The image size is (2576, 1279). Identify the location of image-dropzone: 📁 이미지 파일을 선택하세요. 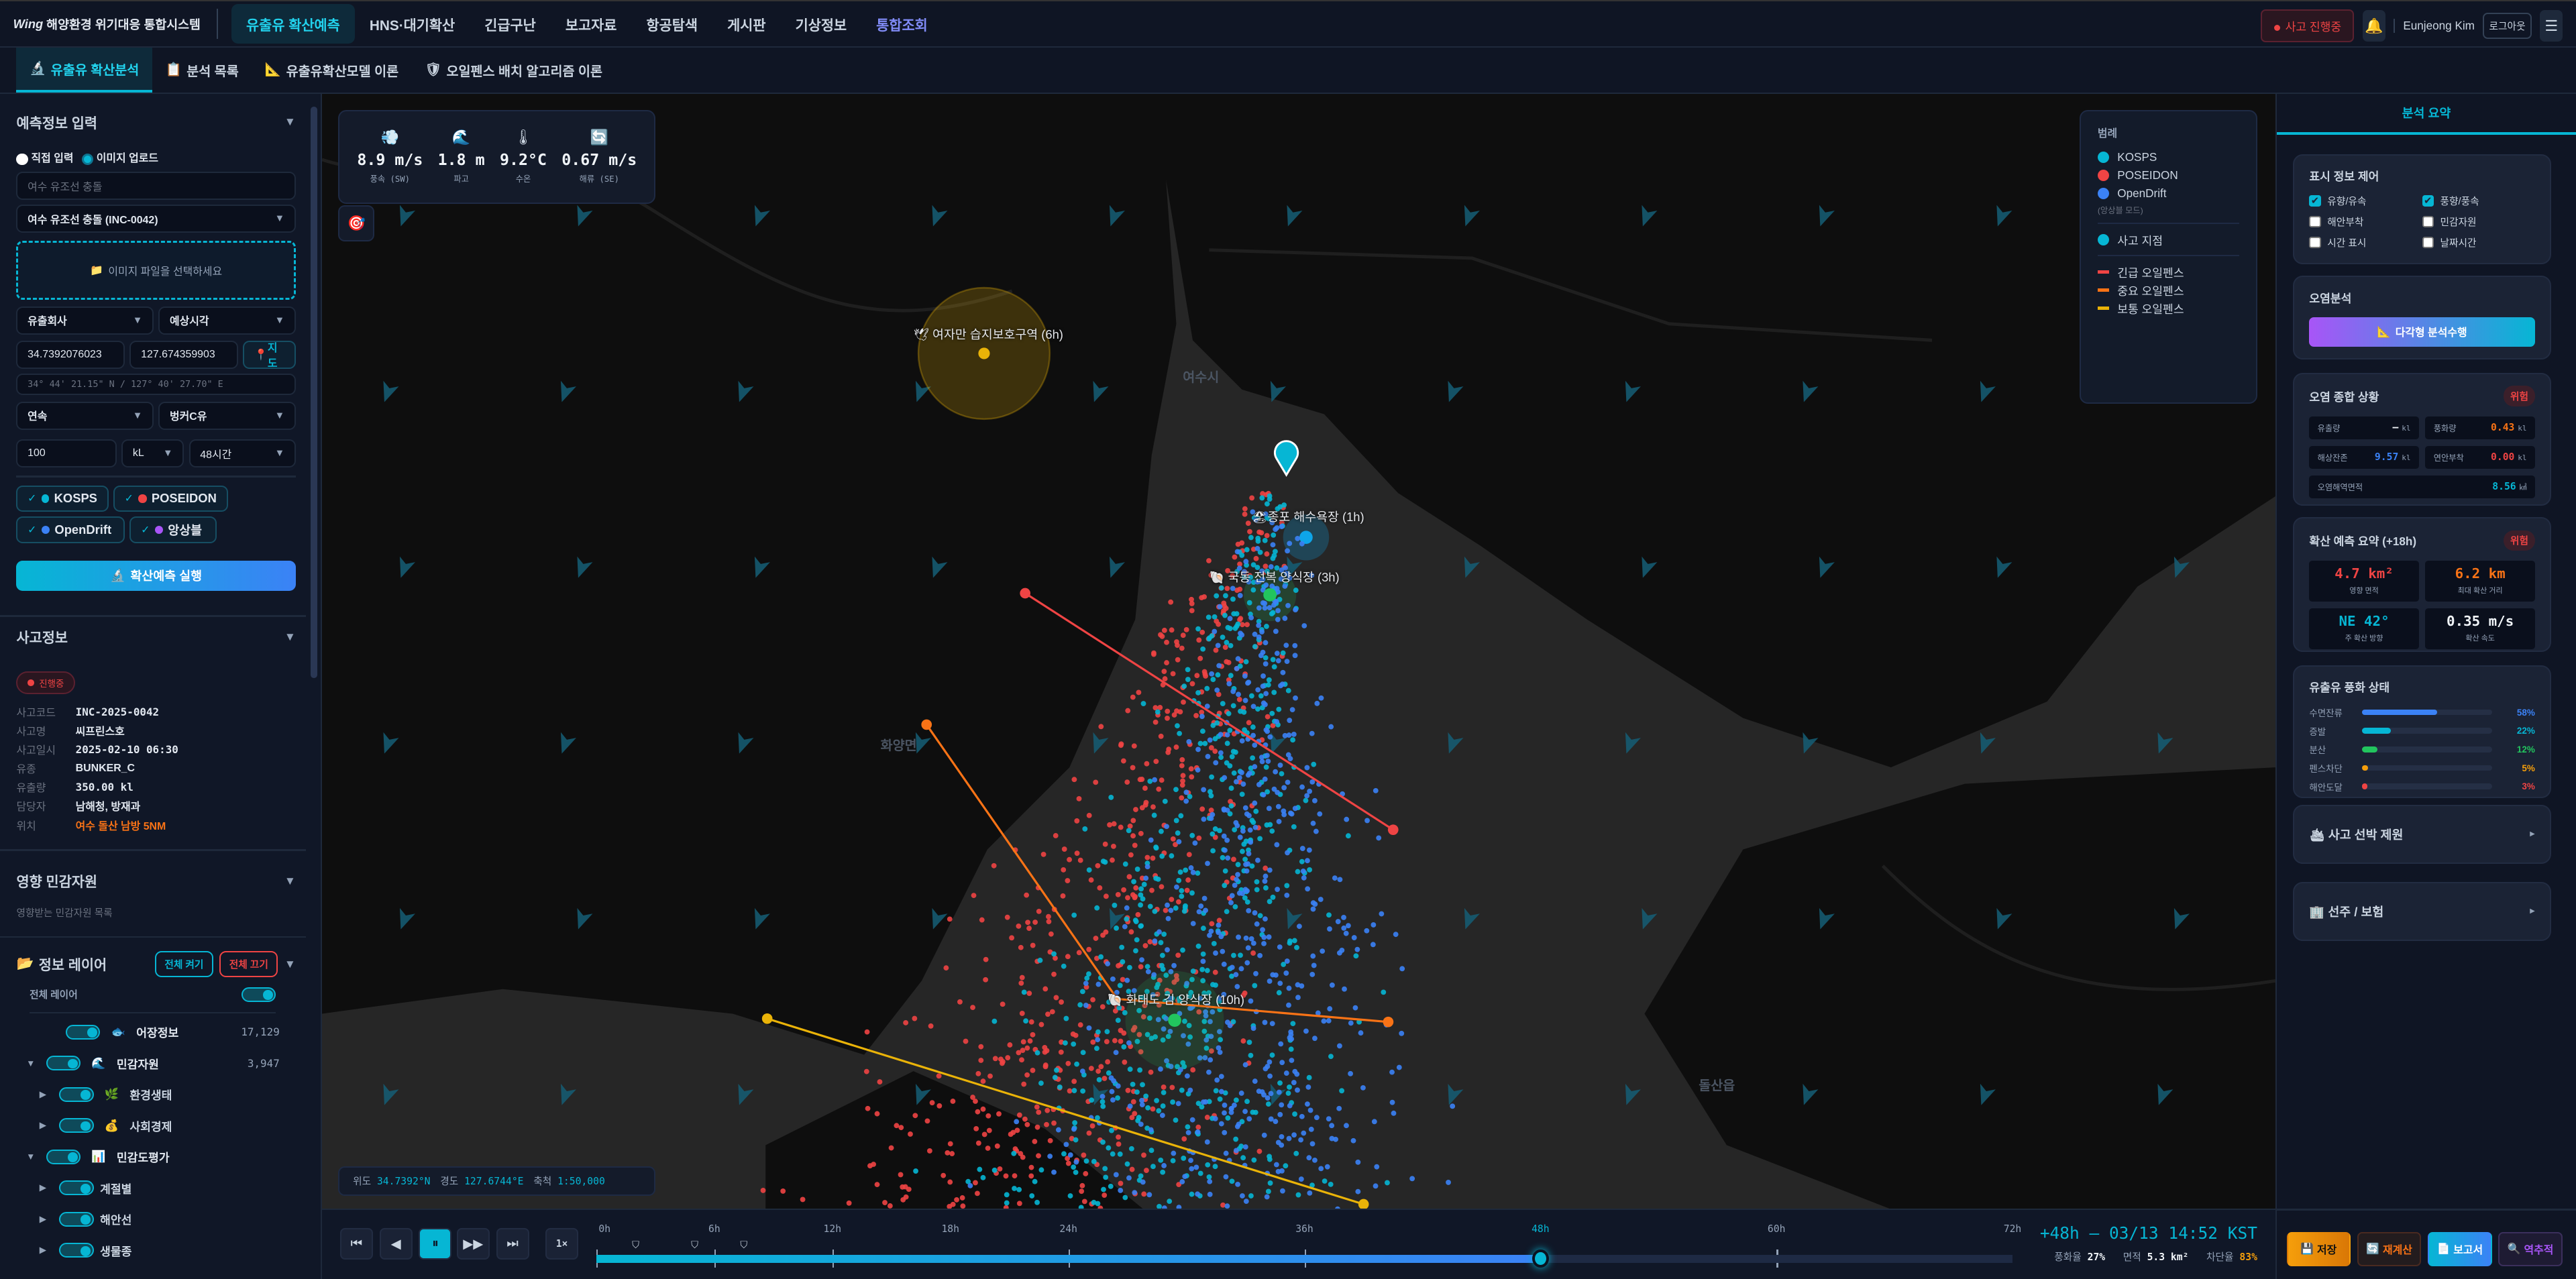
(156, 270).